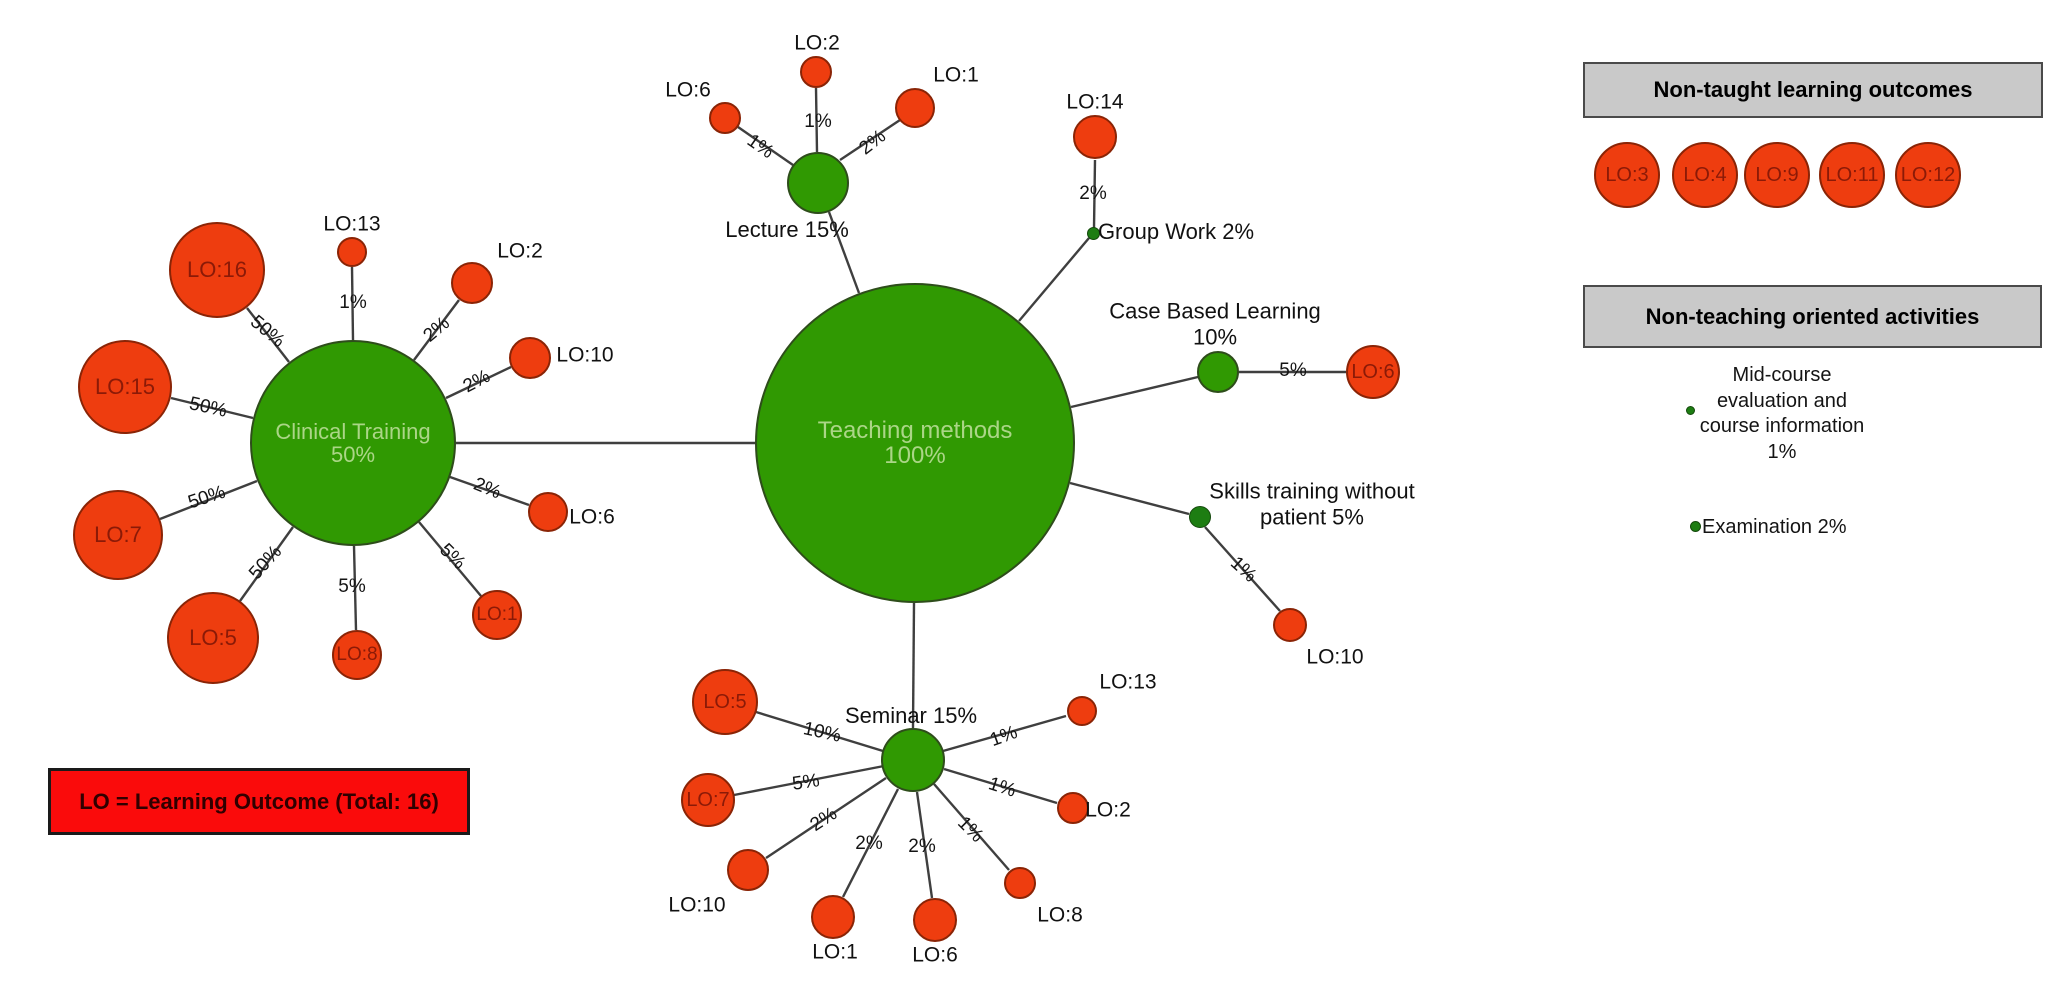 The width and height of the screenshot is (2059, 1001). What do you see at coordinates (1812, 316) in the screenshot?
I see `non-teaching-activities-header: Non-teaching oriented activities` at bounding box center [1812, 316].